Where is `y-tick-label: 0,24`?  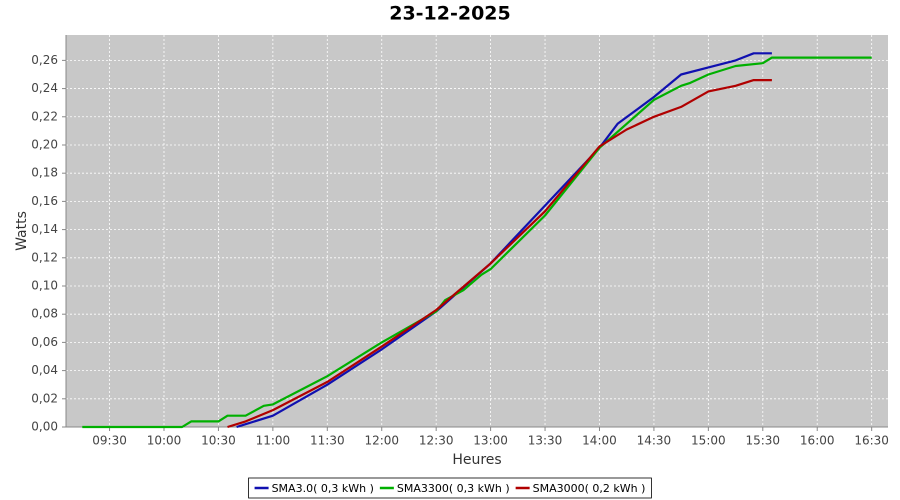 y-tick-label: 0,24 is located at coordinates (44, 88).